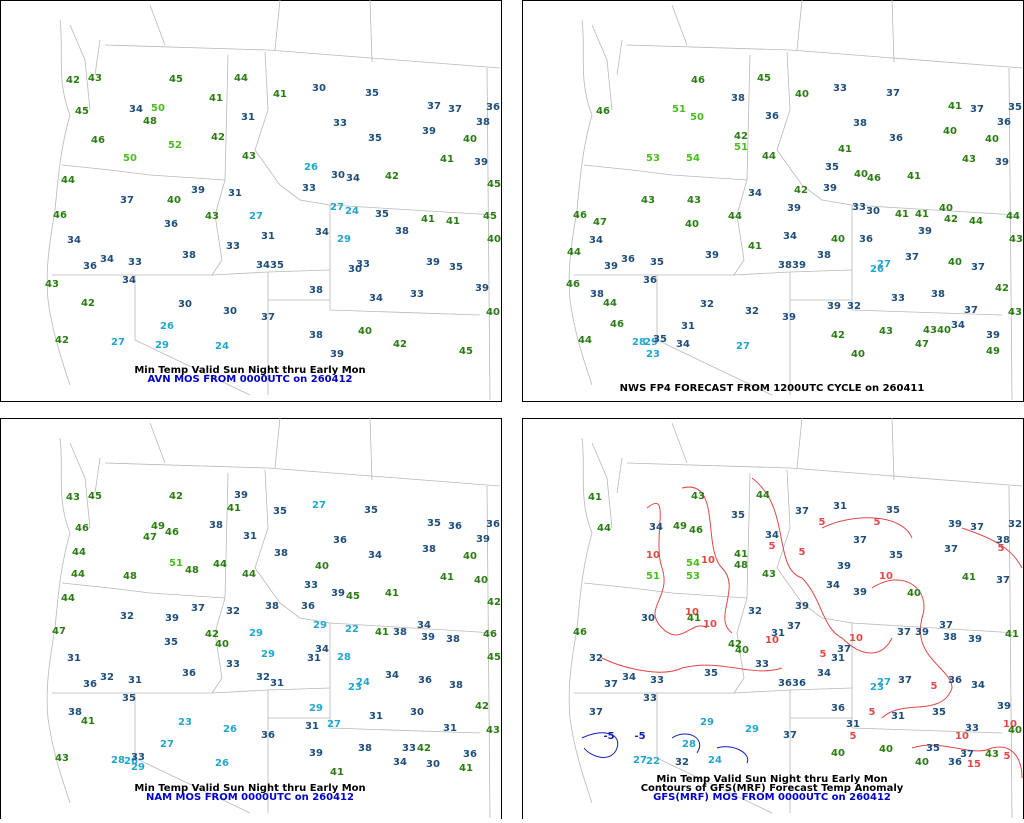 Image resolution: width=1024 pixels, height=823 pixels. Describe the element at coordinates (741, 147) in the screenshot. I see `station-temp: 51` at that location.